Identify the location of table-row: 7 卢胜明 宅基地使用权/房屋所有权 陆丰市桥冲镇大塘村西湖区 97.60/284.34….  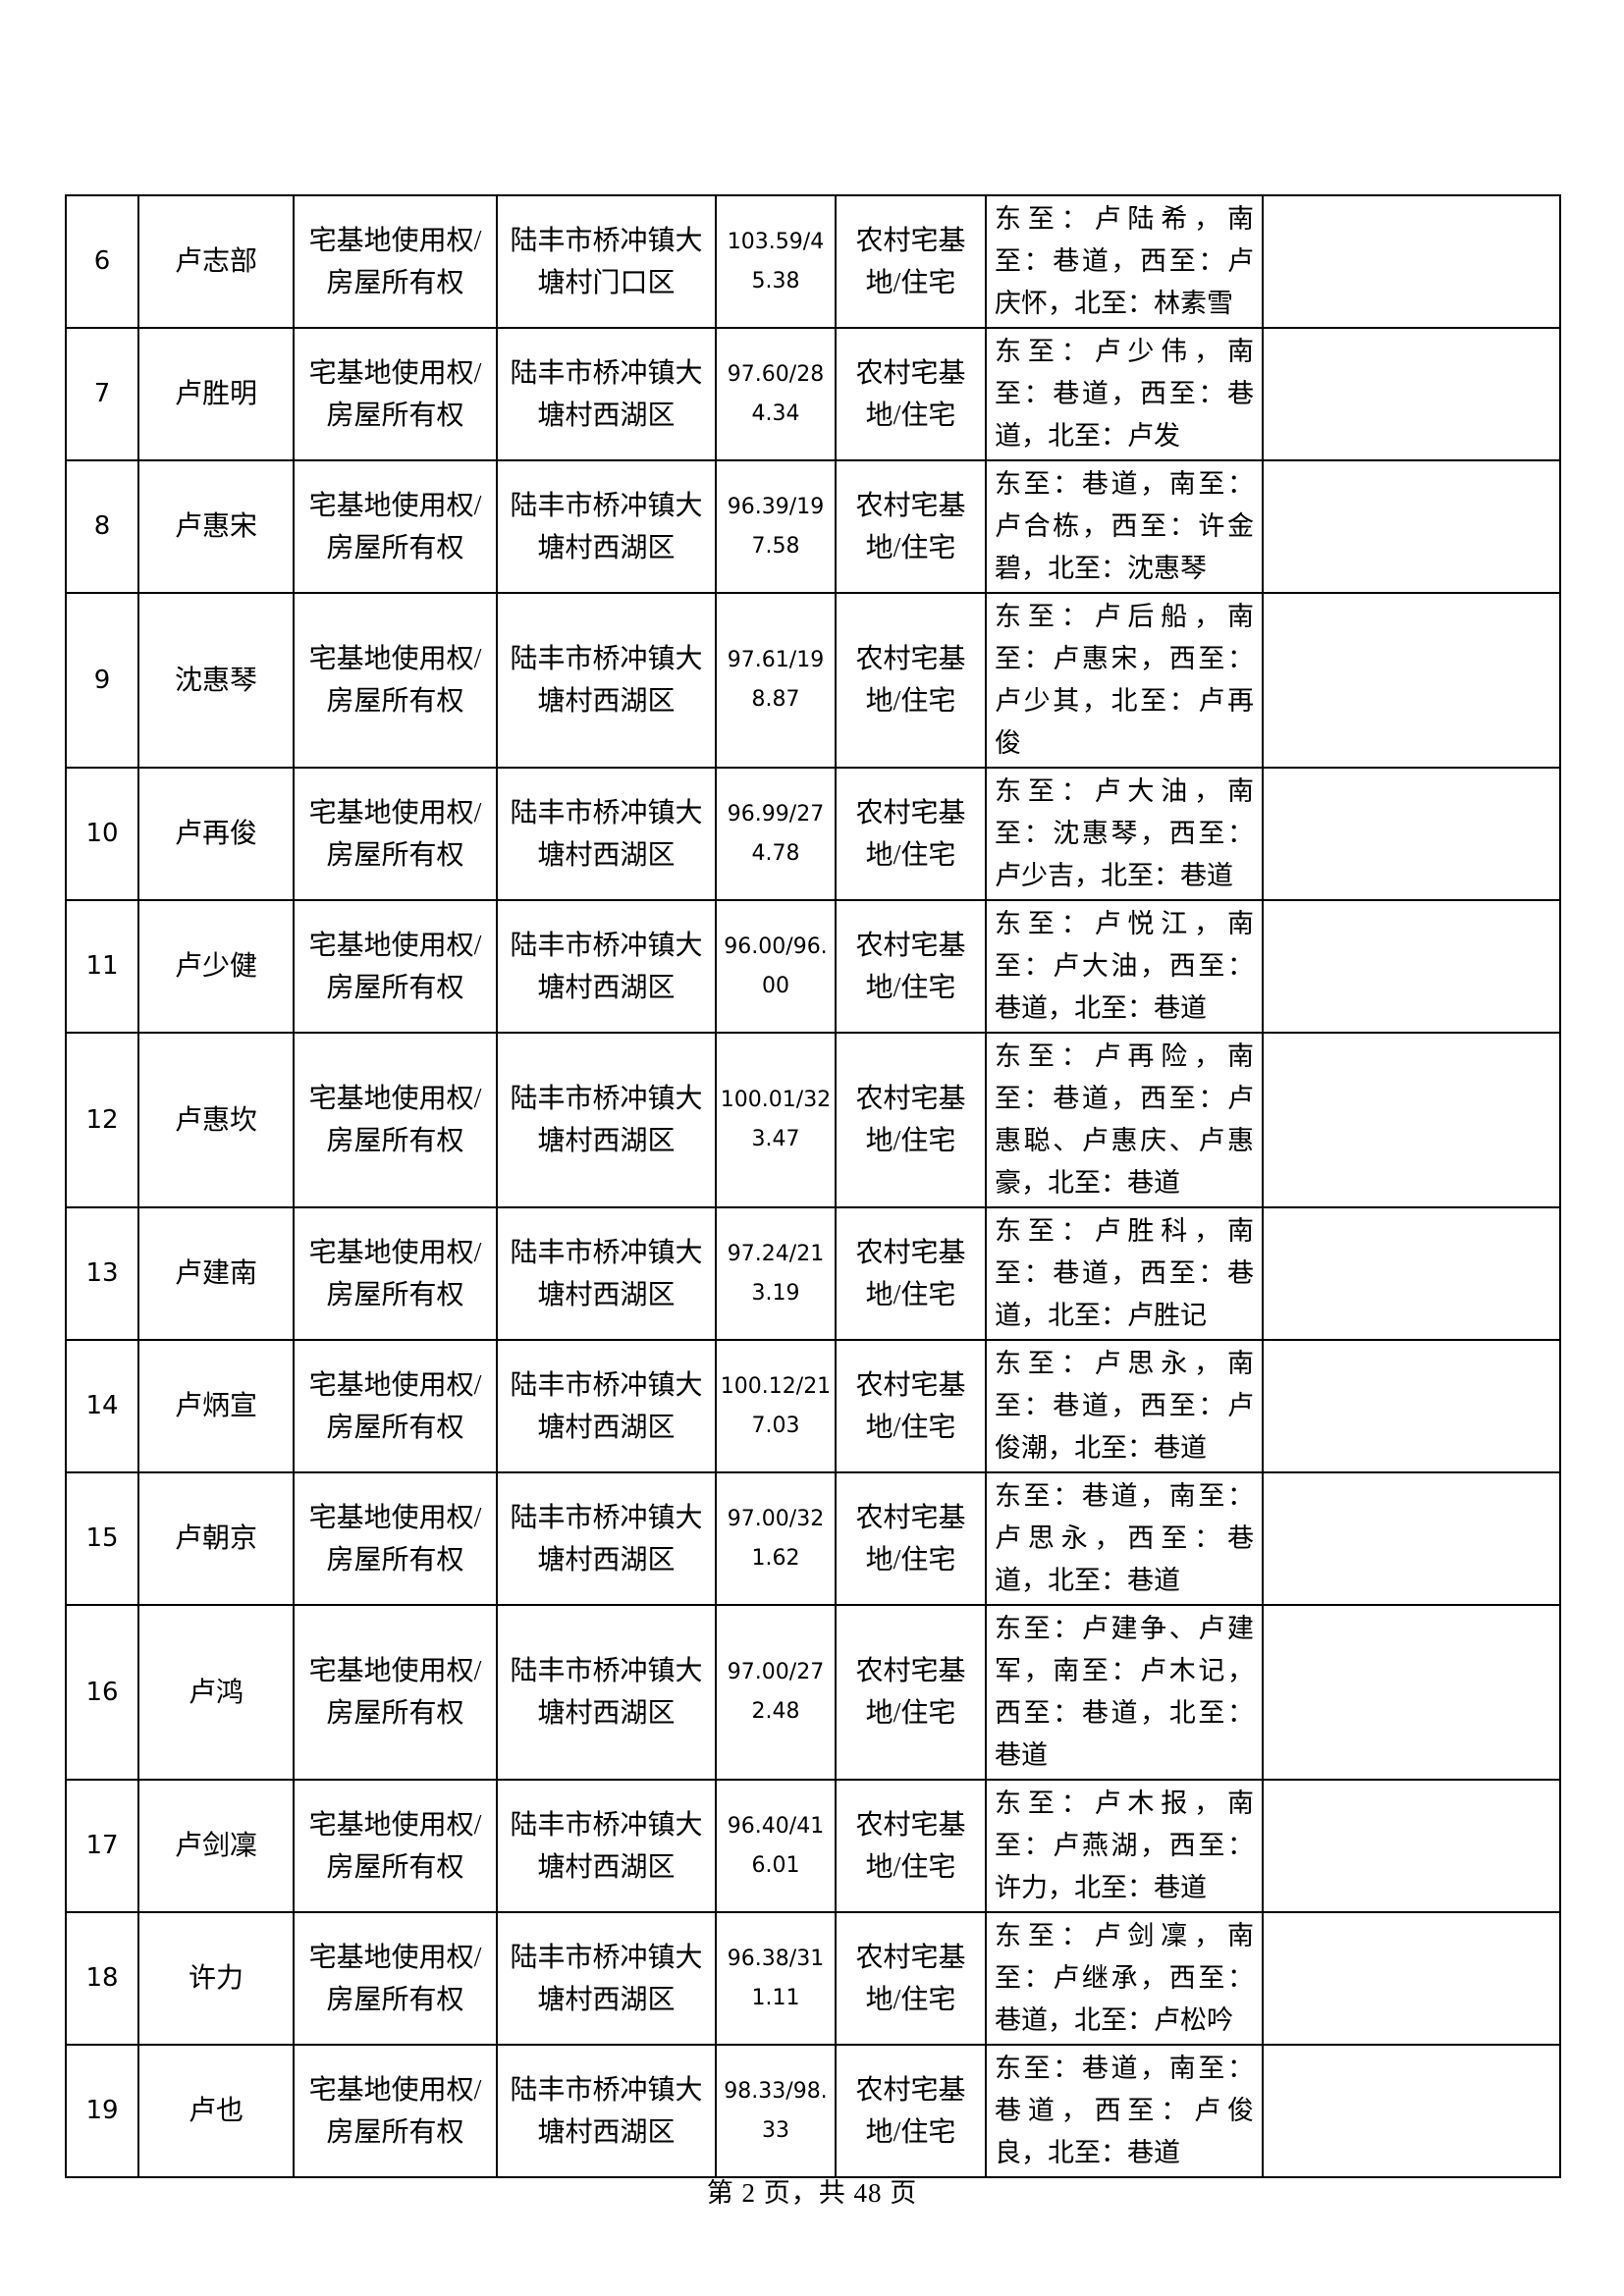
(813, 394).